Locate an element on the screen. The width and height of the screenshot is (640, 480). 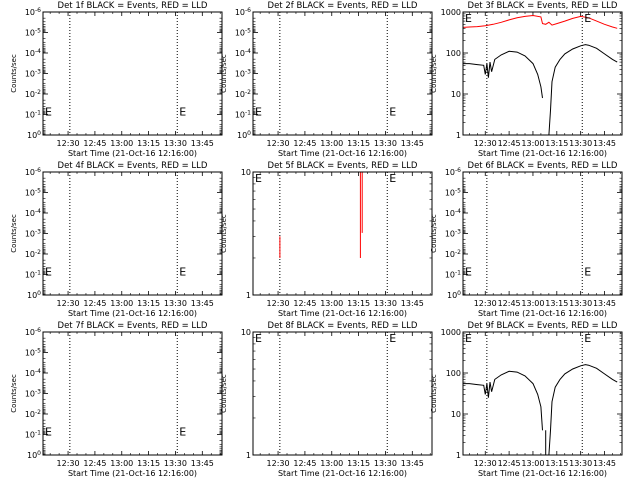
panel-title: Det 1f BLACK = Events, RED = LLD is located at coordinates (133, 6).